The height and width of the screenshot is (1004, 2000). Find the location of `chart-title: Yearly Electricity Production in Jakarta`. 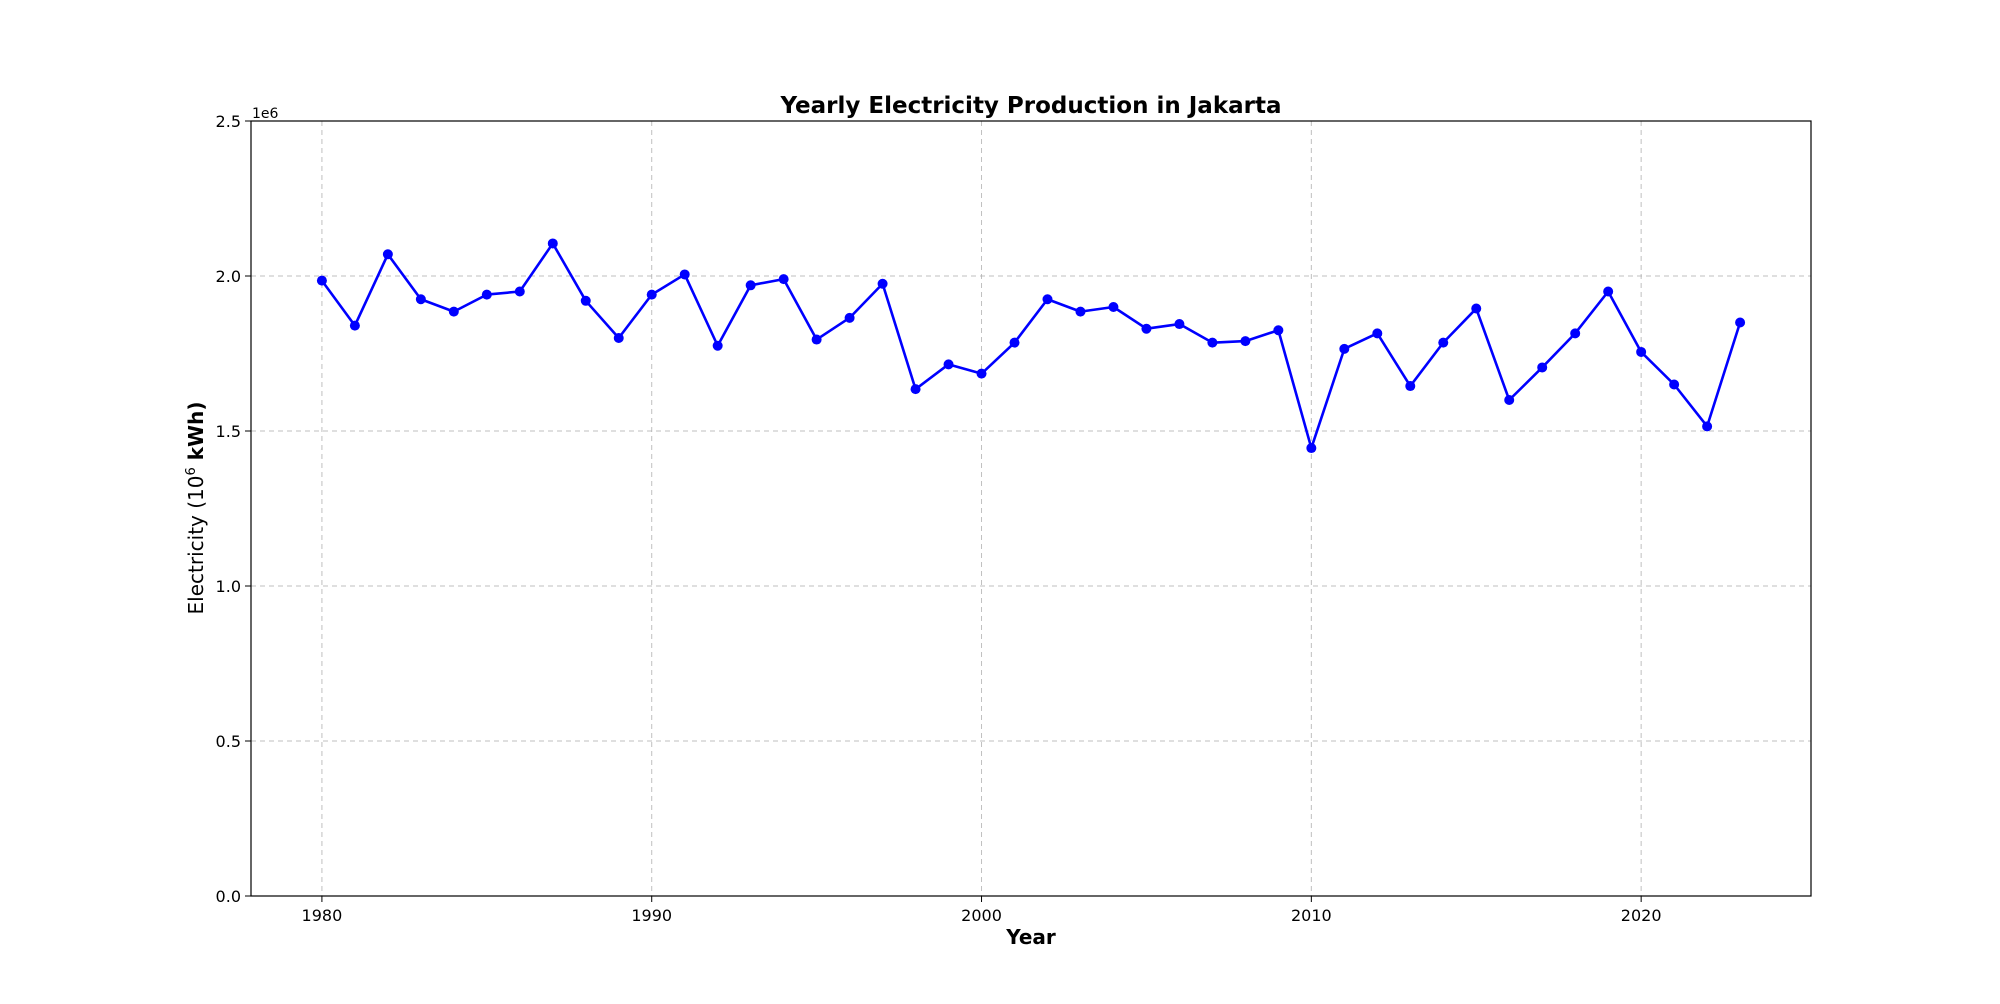

chart-title: Yearly Electricity Production in Jakarta is located at coordinates (1030, 106).